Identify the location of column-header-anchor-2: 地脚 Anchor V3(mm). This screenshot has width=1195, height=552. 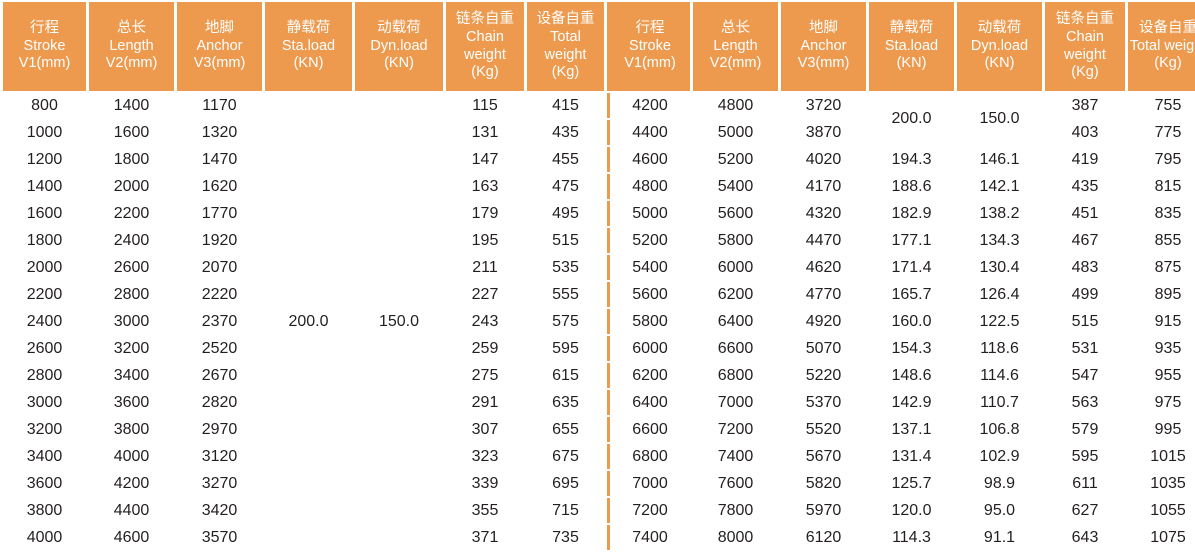
(823, 46).